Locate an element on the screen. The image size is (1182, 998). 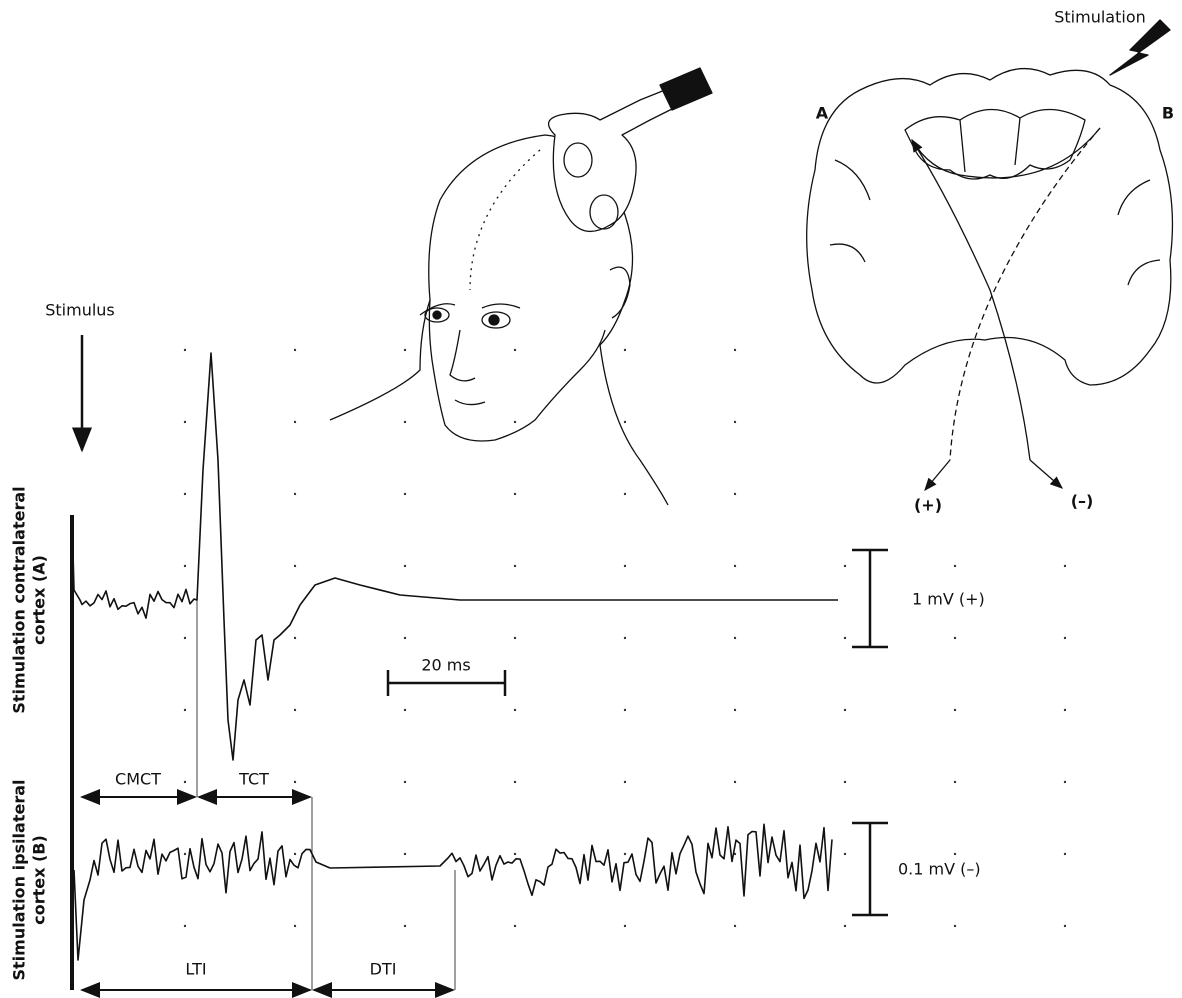
interval-markers is located at coordinates (268, 799).